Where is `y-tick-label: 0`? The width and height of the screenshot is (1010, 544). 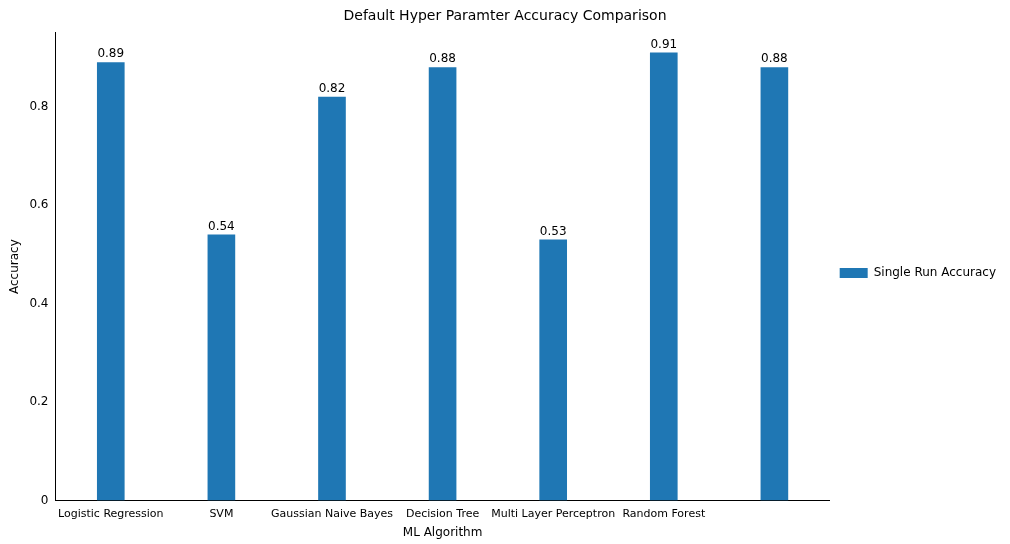 y-tick-label: 0 is located at coordinates (44, 499).